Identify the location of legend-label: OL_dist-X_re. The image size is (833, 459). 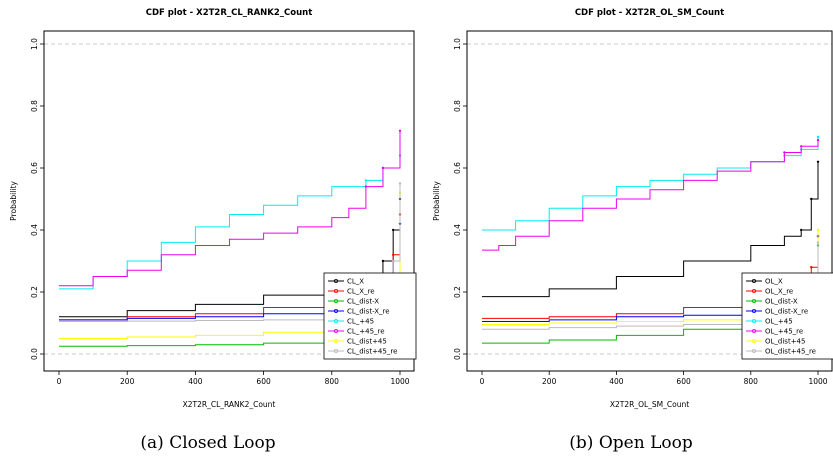
(786, 312).